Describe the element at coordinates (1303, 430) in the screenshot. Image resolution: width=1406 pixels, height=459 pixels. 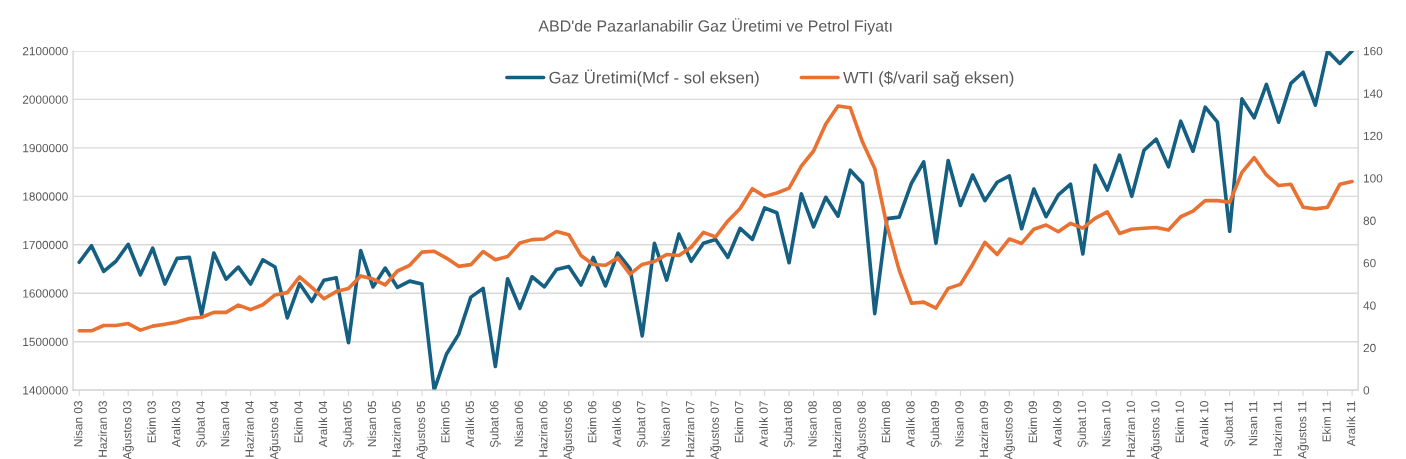
I see `x-tick-label: Ağustos 11` at that location.